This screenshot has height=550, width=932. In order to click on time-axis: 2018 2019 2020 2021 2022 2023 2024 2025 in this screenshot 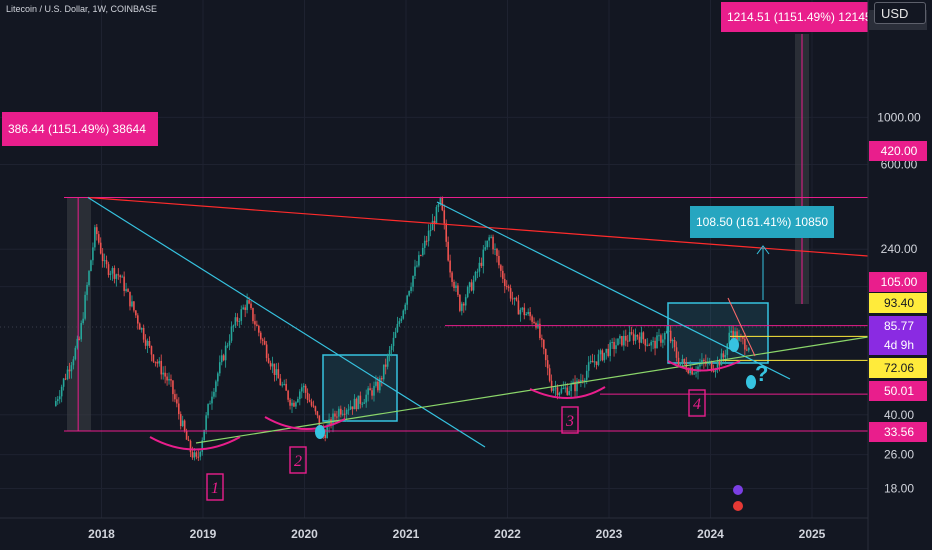, I will do `click(466, 533)`.